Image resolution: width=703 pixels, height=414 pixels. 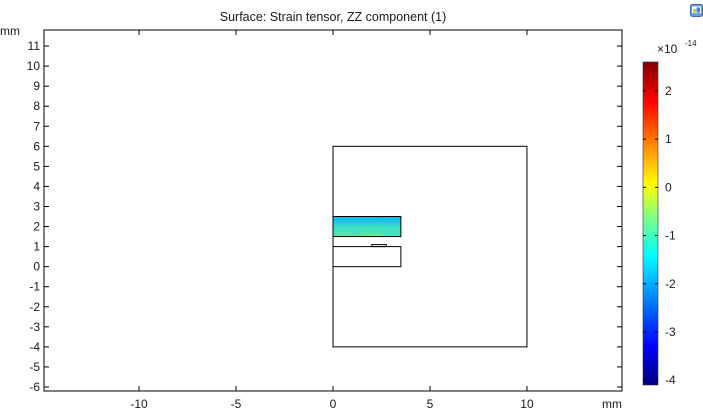 I want to click on strain-surface, so click(x=367, y=226).